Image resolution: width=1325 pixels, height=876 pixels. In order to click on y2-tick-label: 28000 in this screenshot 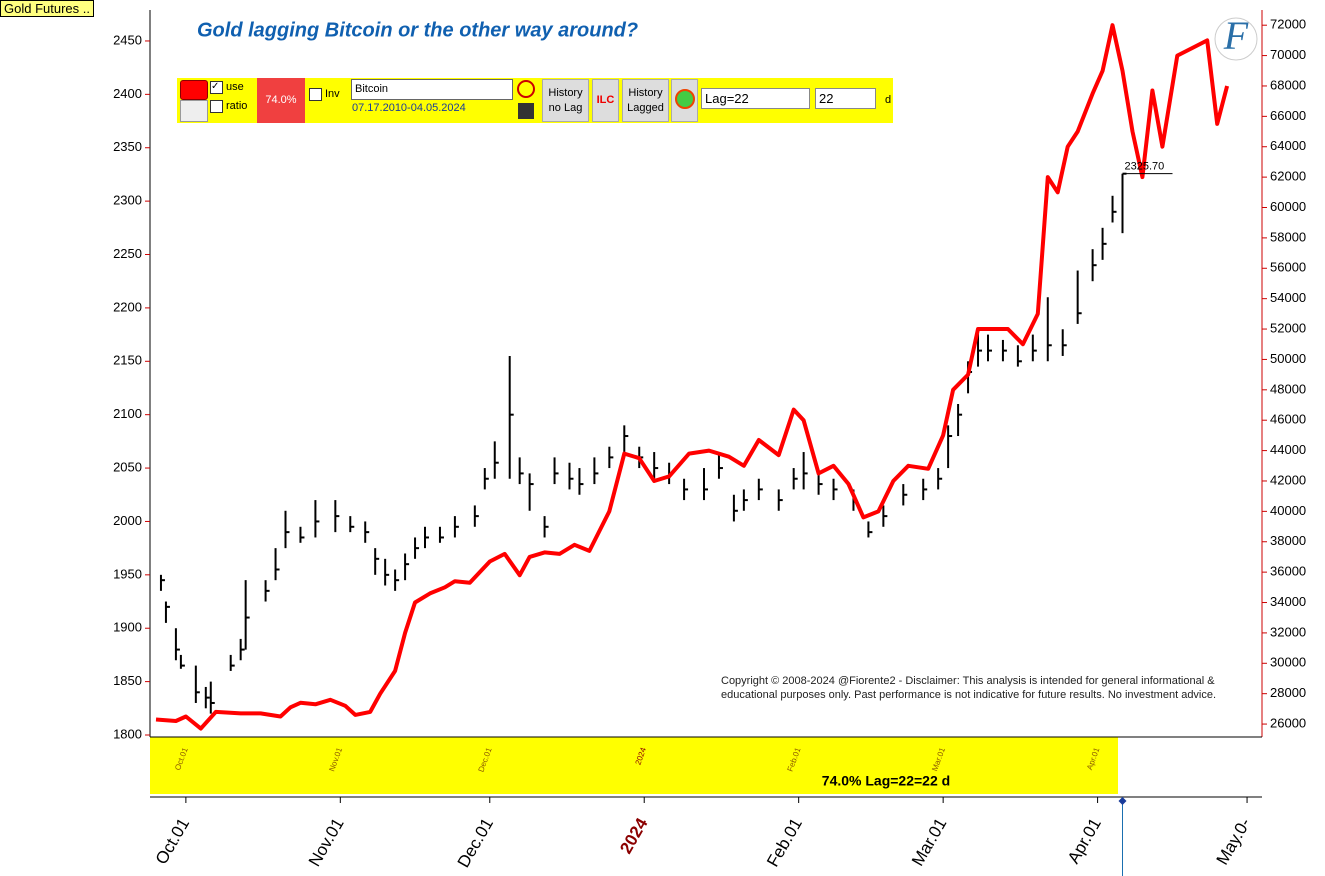, I will do `click(1288, 692)`.